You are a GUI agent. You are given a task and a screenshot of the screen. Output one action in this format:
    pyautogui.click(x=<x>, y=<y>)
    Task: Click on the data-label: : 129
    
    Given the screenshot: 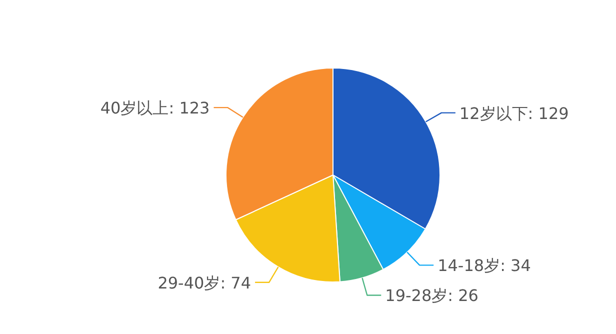 What is the action you would take?
    pyautogui.click(x=548, y=113)
    